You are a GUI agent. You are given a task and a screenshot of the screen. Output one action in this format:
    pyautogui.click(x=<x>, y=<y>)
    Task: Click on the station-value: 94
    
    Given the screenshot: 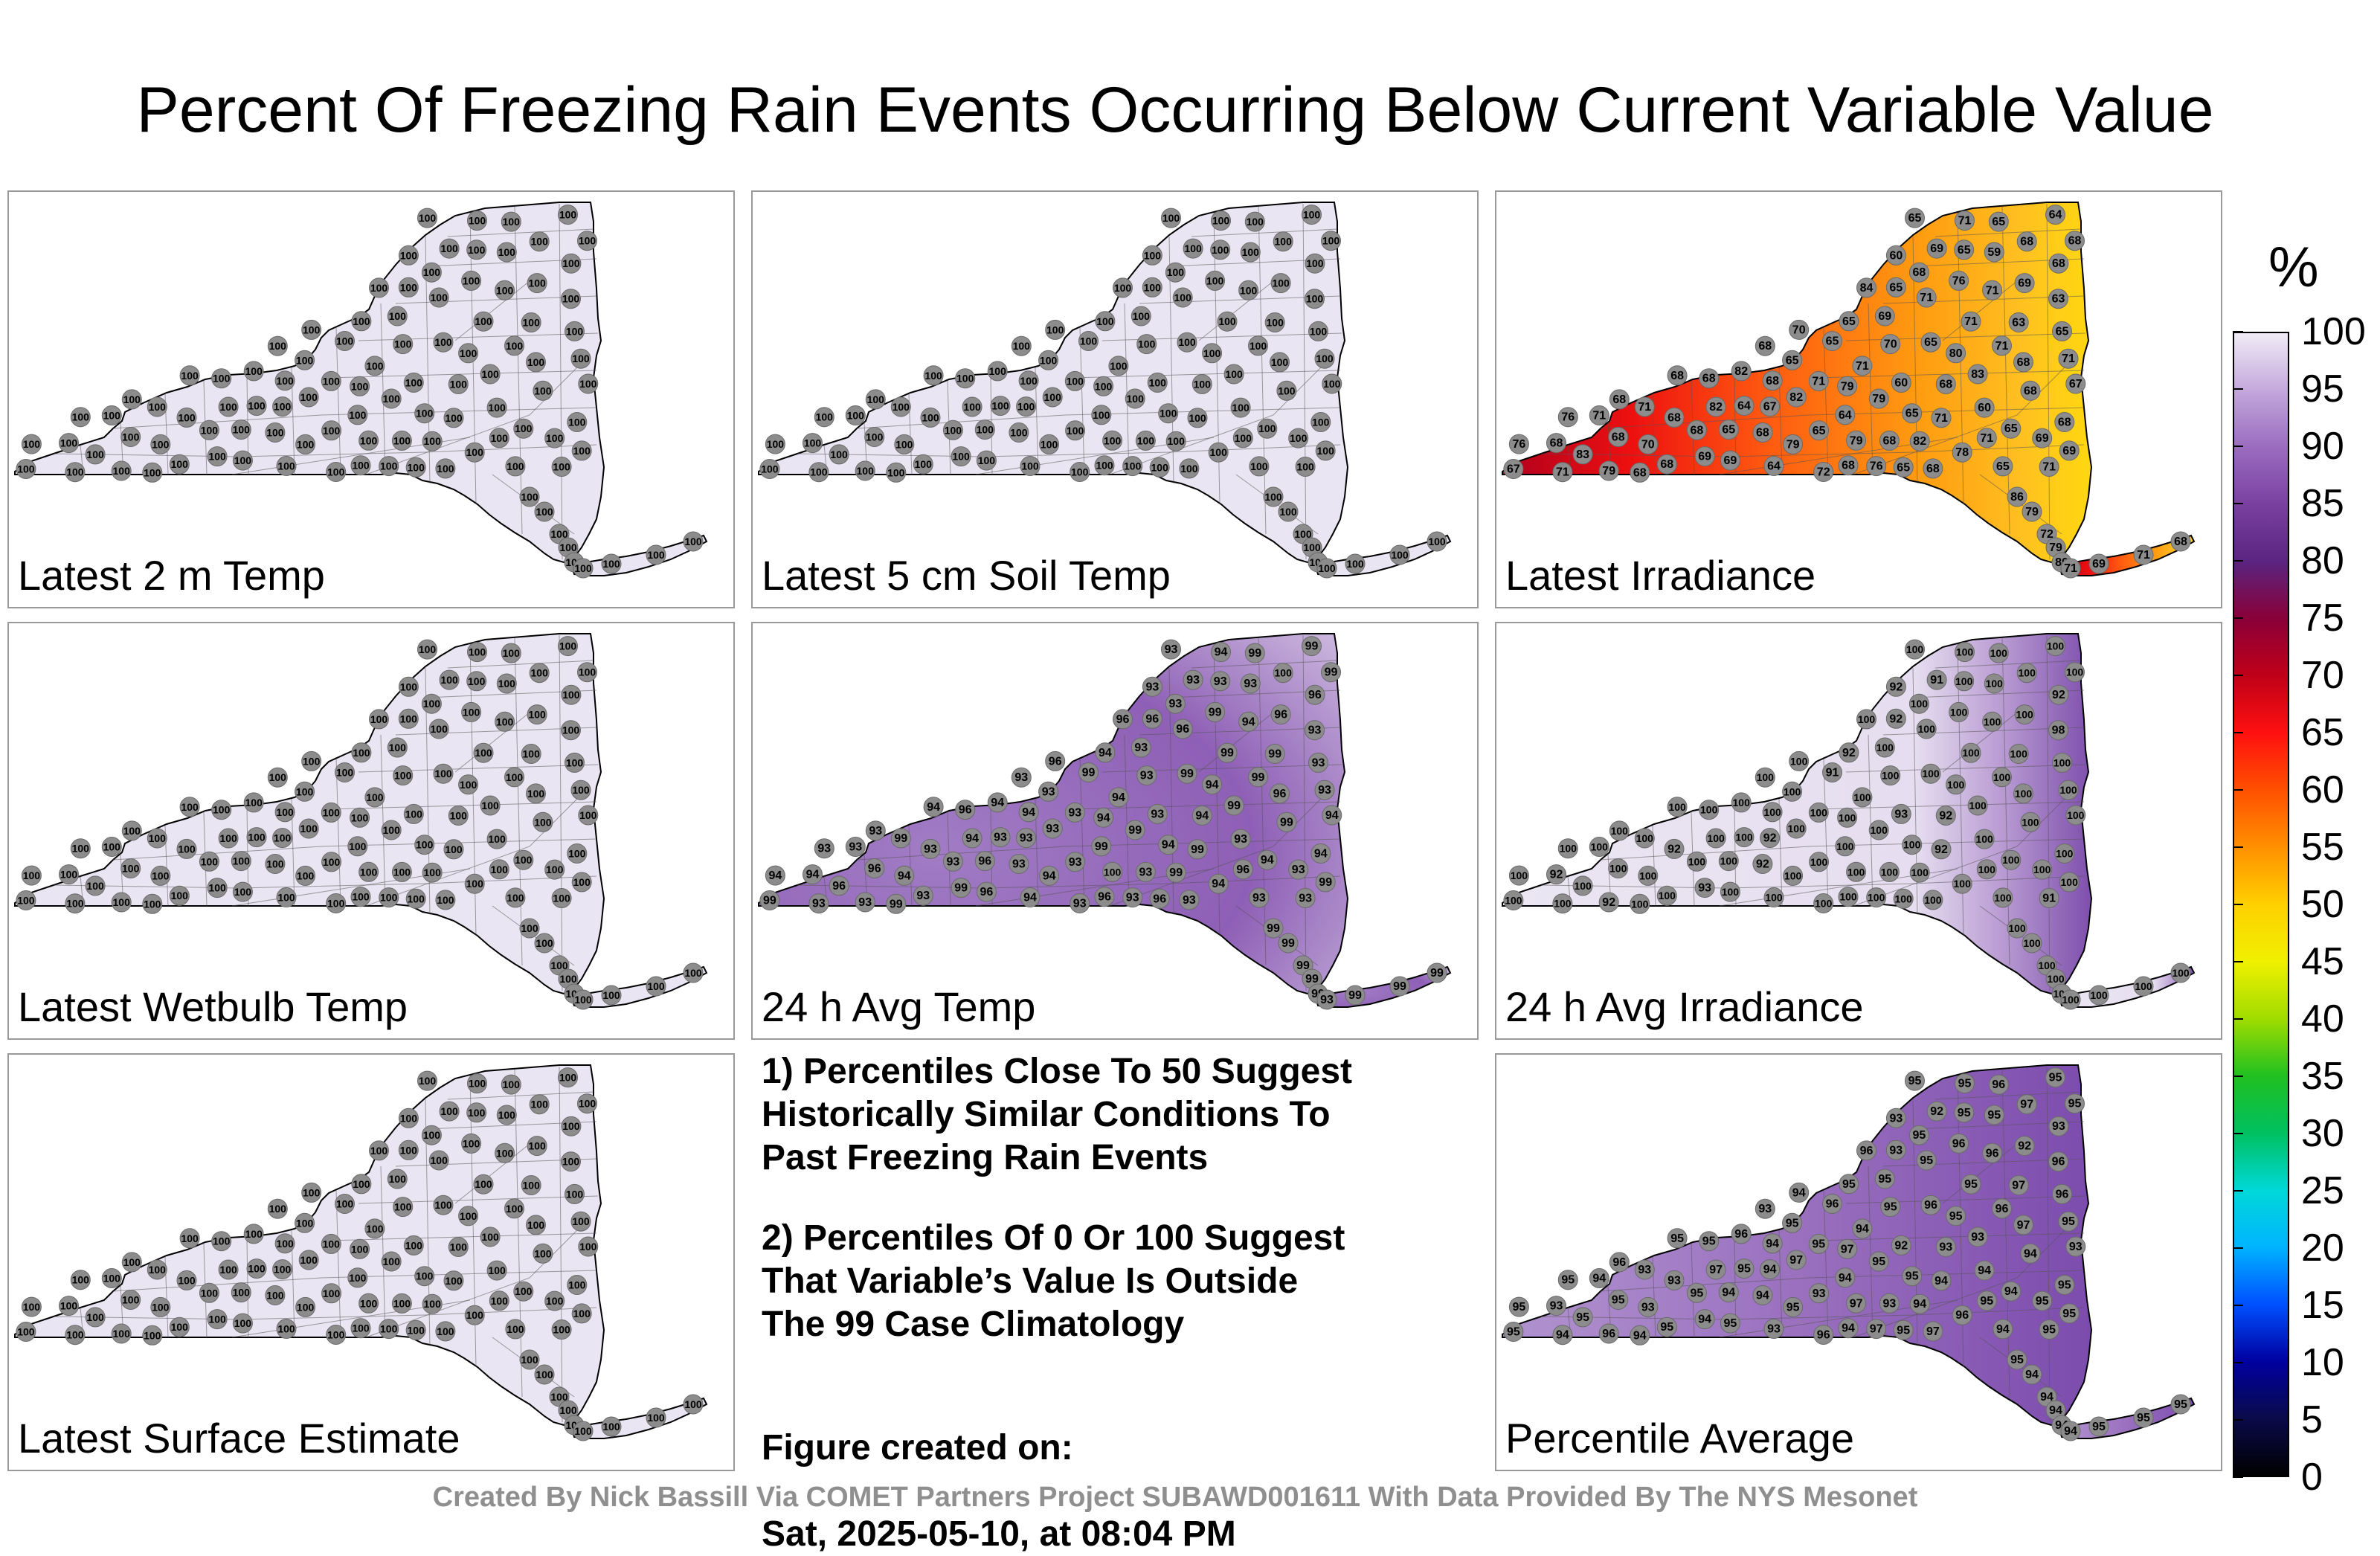 What is the action you would take?
    pyautogui.click(x=1599, y=1279)
    